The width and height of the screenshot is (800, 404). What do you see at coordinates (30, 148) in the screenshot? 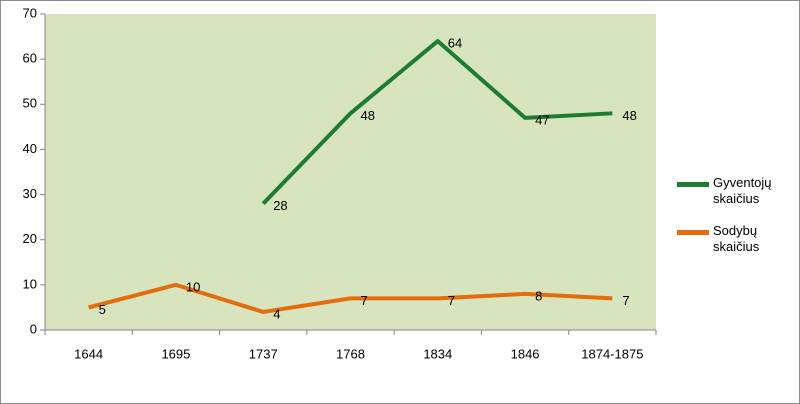
I see `y-tick-label: 40` at bounding box center [30, 148].